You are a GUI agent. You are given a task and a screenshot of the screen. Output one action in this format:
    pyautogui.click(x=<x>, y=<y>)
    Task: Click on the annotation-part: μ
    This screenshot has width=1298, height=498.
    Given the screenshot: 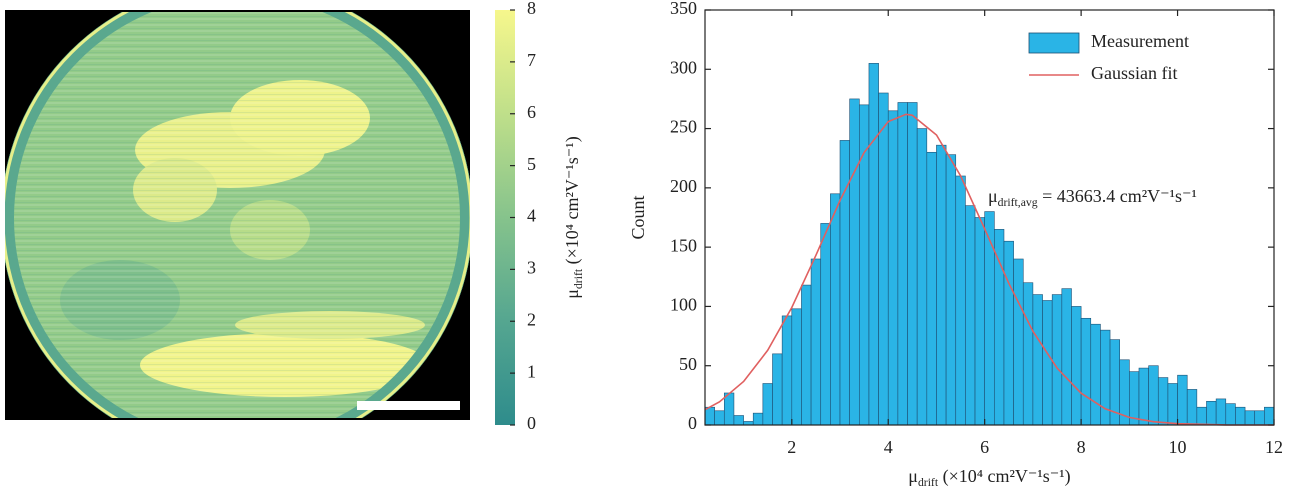 What is the action you would take?
    pyautogui.click(x=993, y=196)
    